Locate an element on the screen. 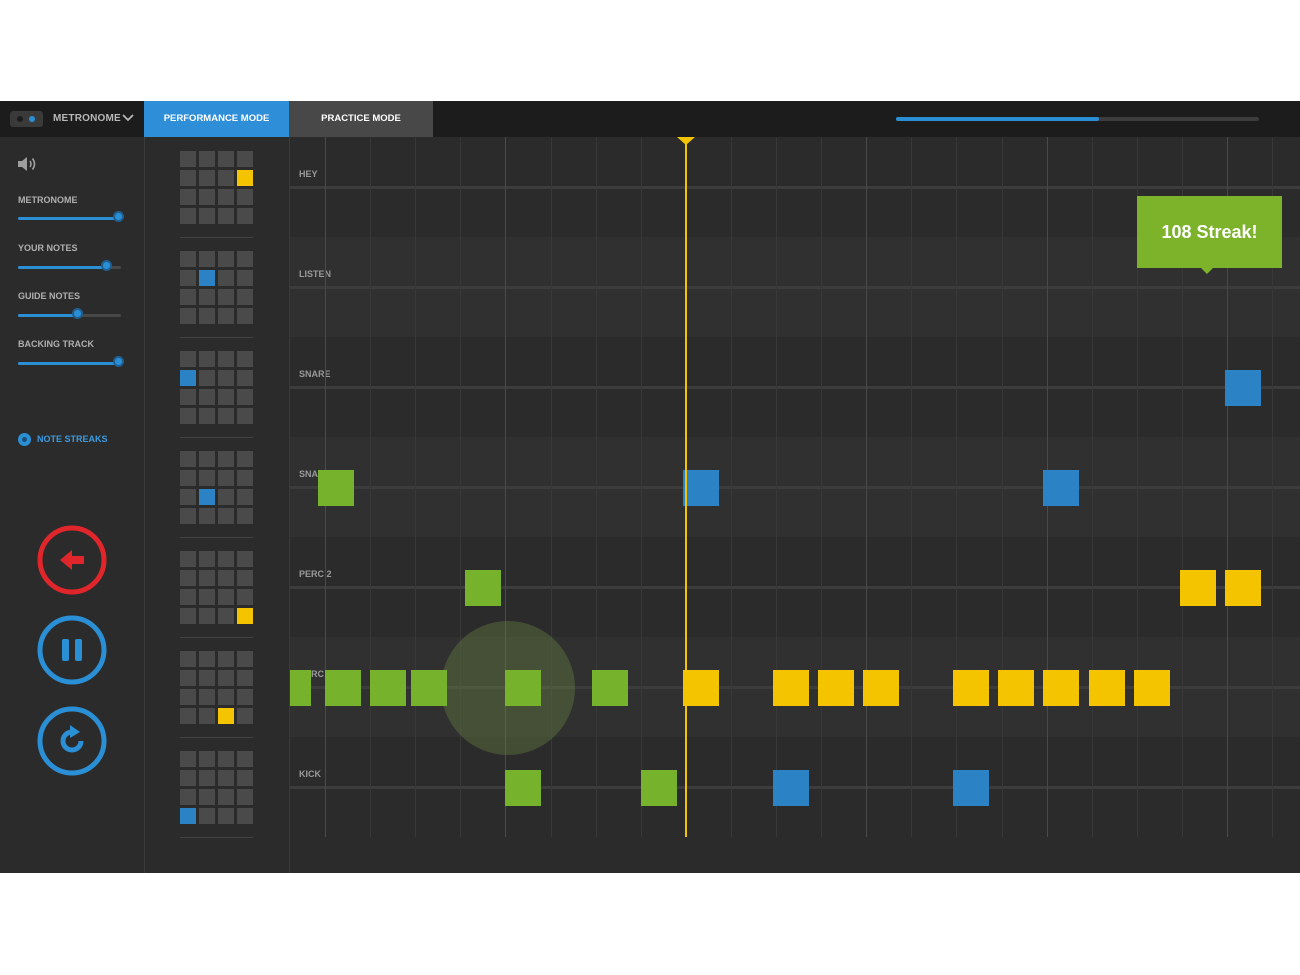  metronome-volume-slider is located at coordinates (71, 216).